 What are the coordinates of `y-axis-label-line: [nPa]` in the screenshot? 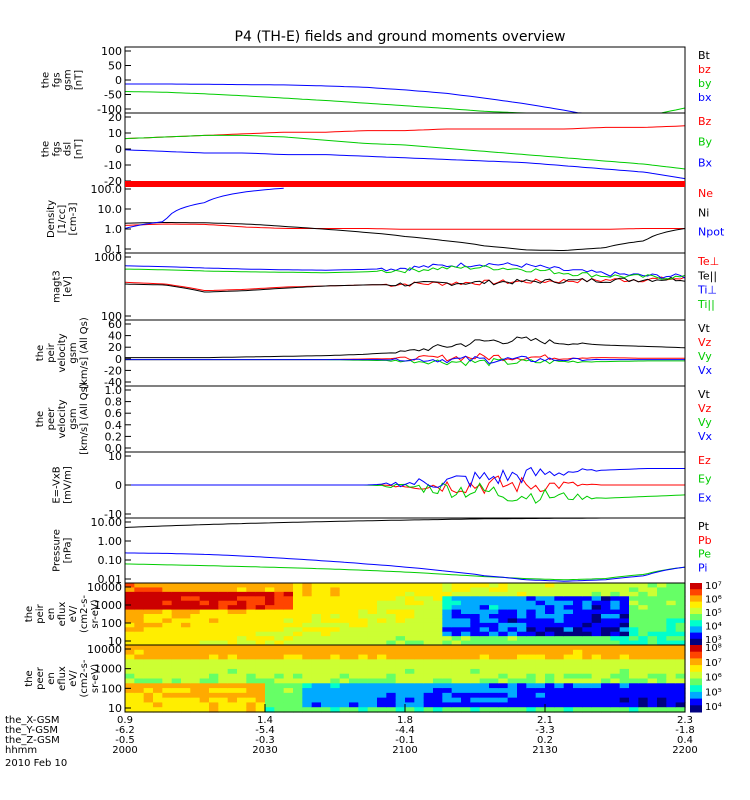 It's located at (68, 550).